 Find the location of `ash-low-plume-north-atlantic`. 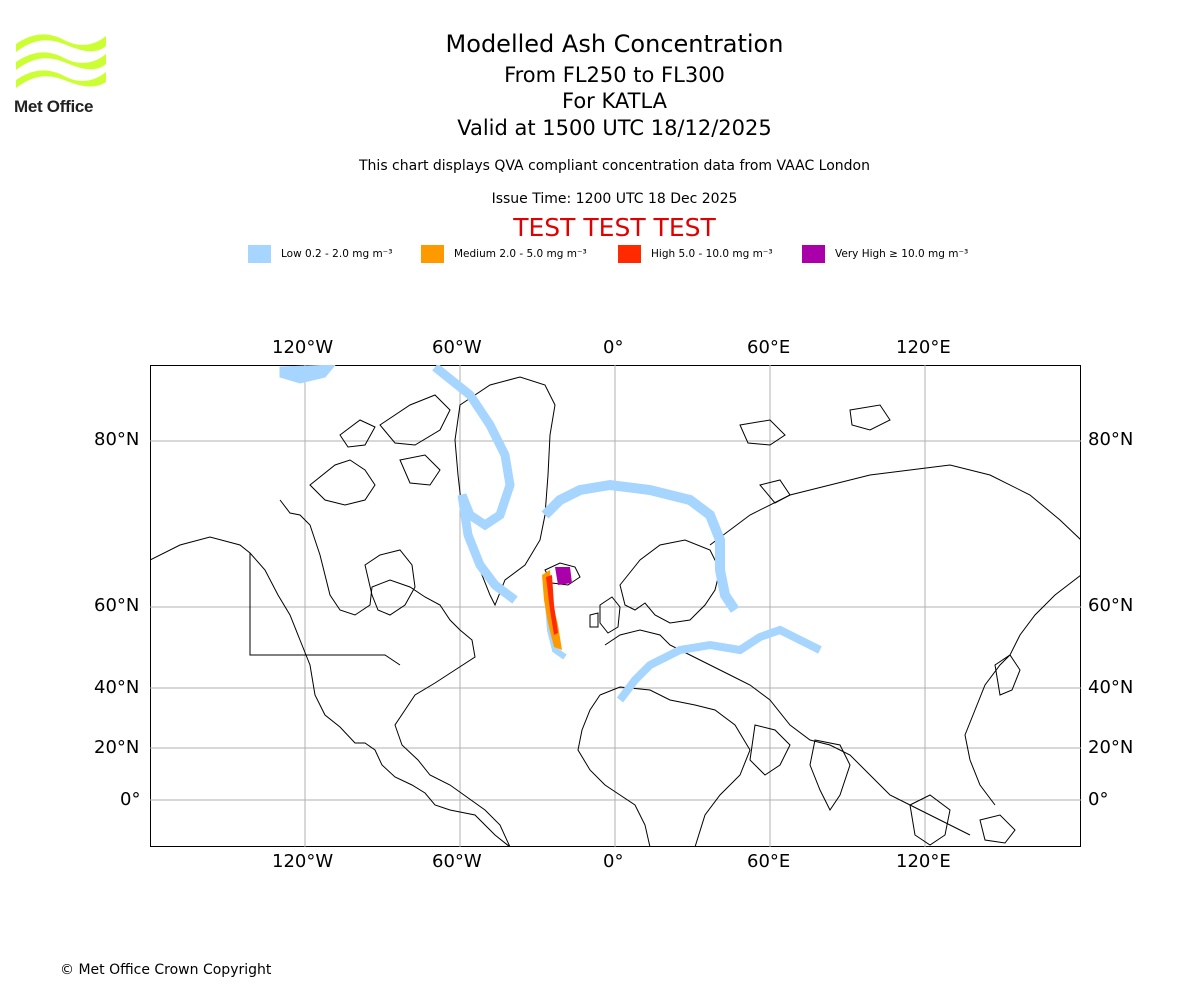

ash-low-plume-north-atlantic is located at coordinates (640, 546).